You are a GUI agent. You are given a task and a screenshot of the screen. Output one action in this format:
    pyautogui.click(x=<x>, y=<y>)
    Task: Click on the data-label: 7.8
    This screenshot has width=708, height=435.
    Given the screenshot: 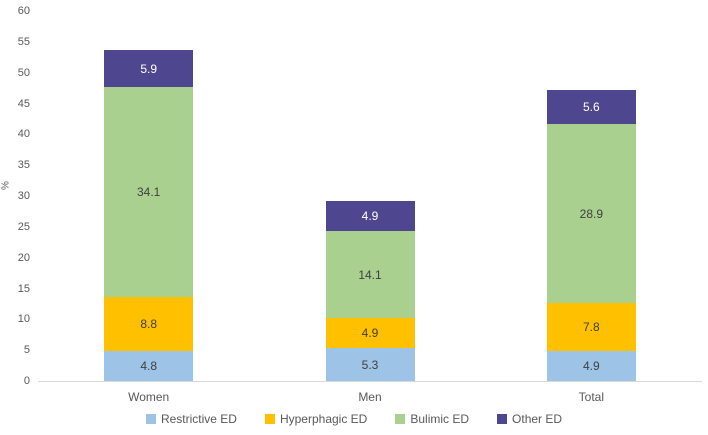 What is the action you would take?
    pyautogui.click(x=591, y=326)
    